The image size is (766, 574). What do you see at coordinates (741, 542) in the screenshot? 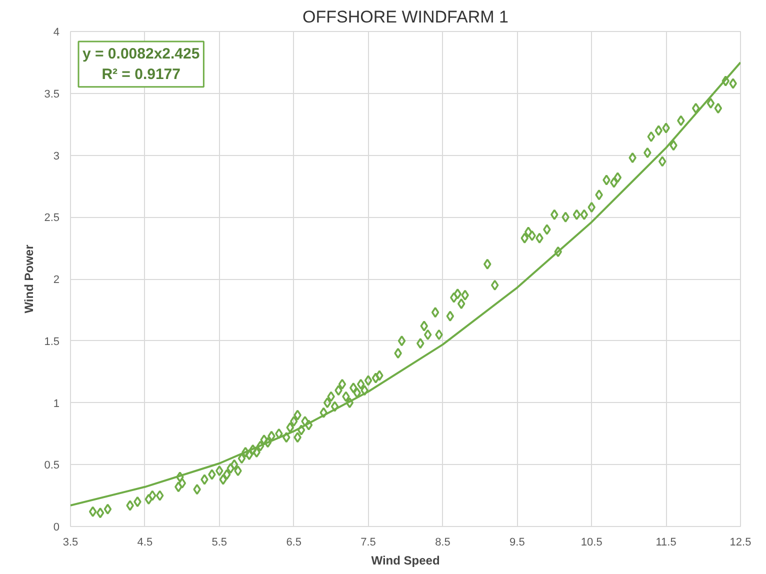
I see `x-tick-label: 12.5` at bounding box center [741, 542].